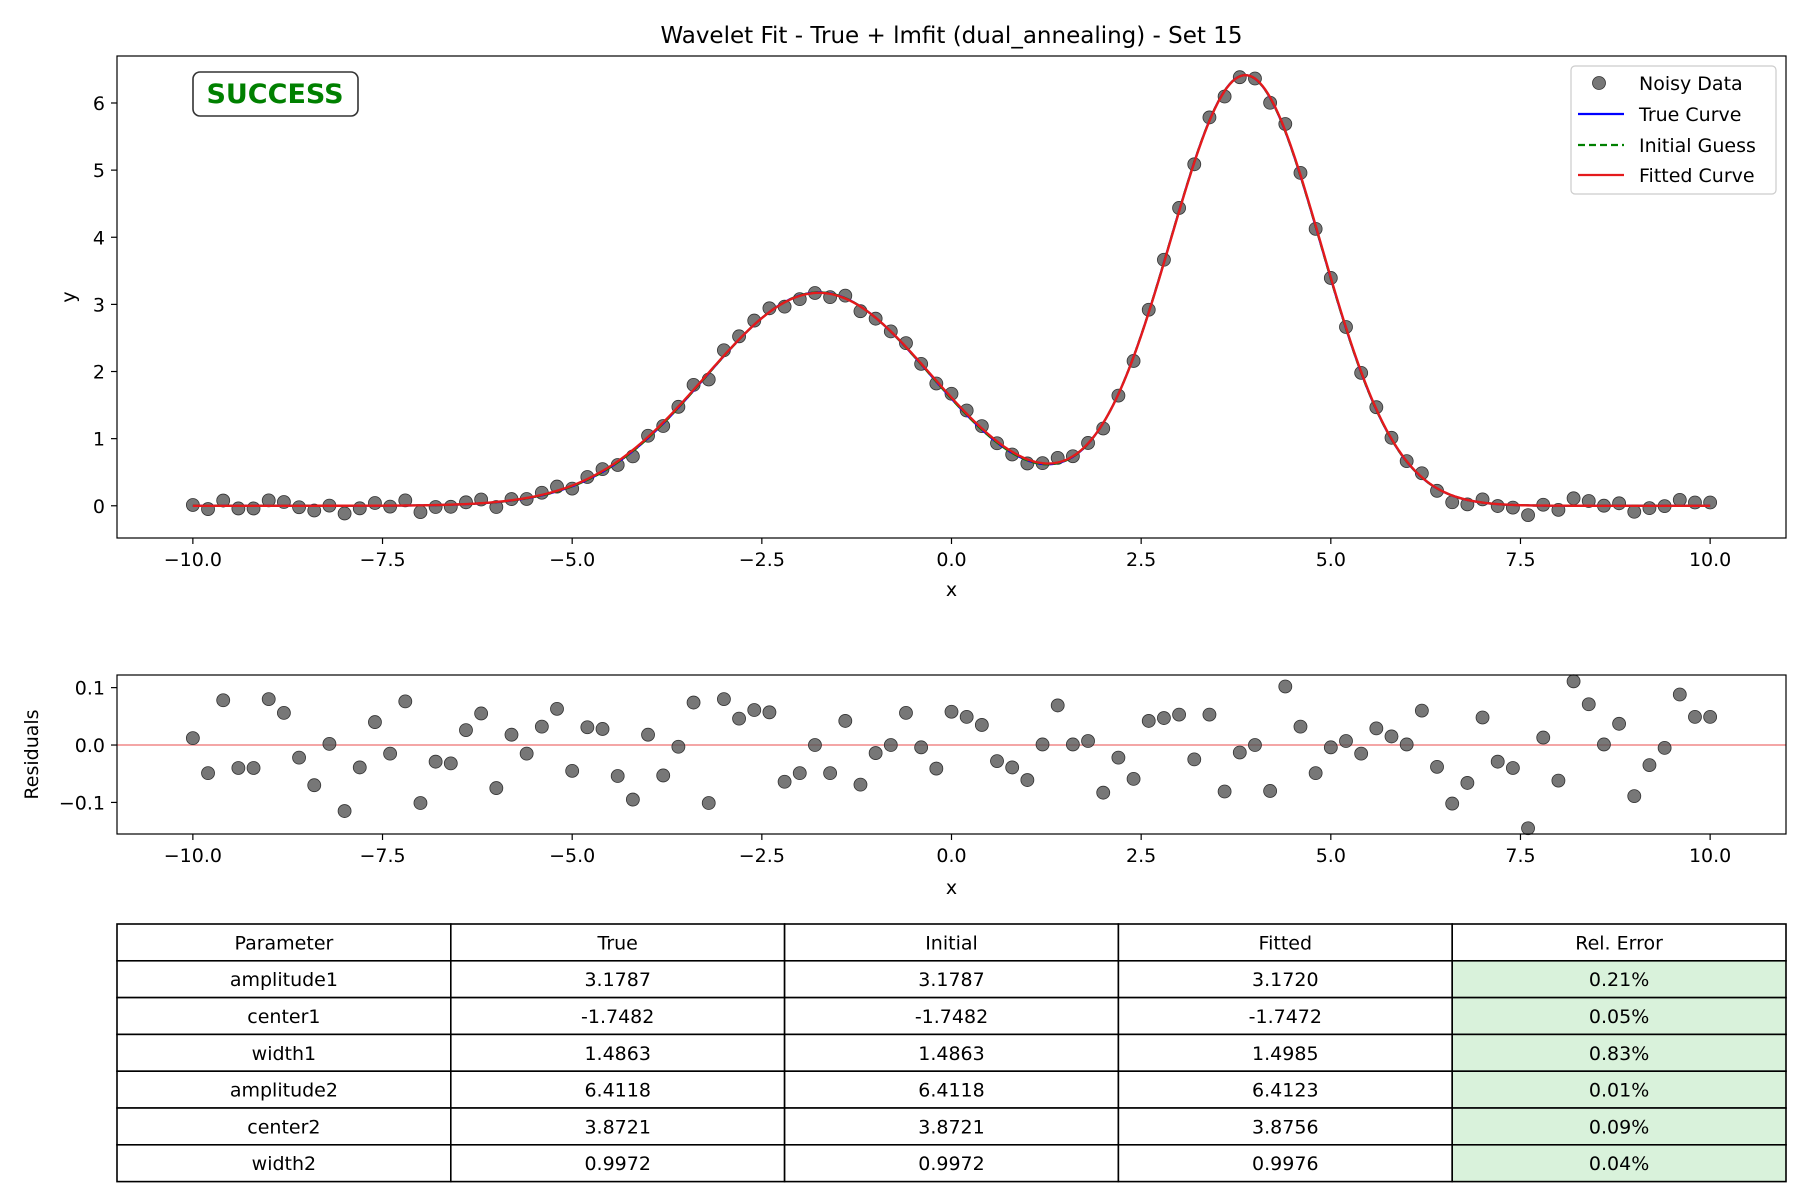 The image size is (1800, 1200). I want to click on fit-plot-y-tick-label: 5, so click(99, 171).